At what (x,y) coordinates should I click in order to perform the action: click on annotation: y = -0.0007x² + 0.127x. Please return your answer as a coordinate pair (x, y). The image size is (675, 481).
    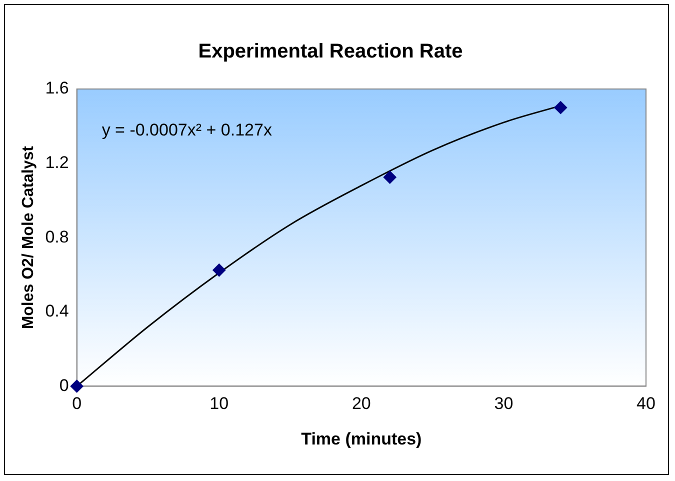
    Looking at the image, I should click on (187, 130).